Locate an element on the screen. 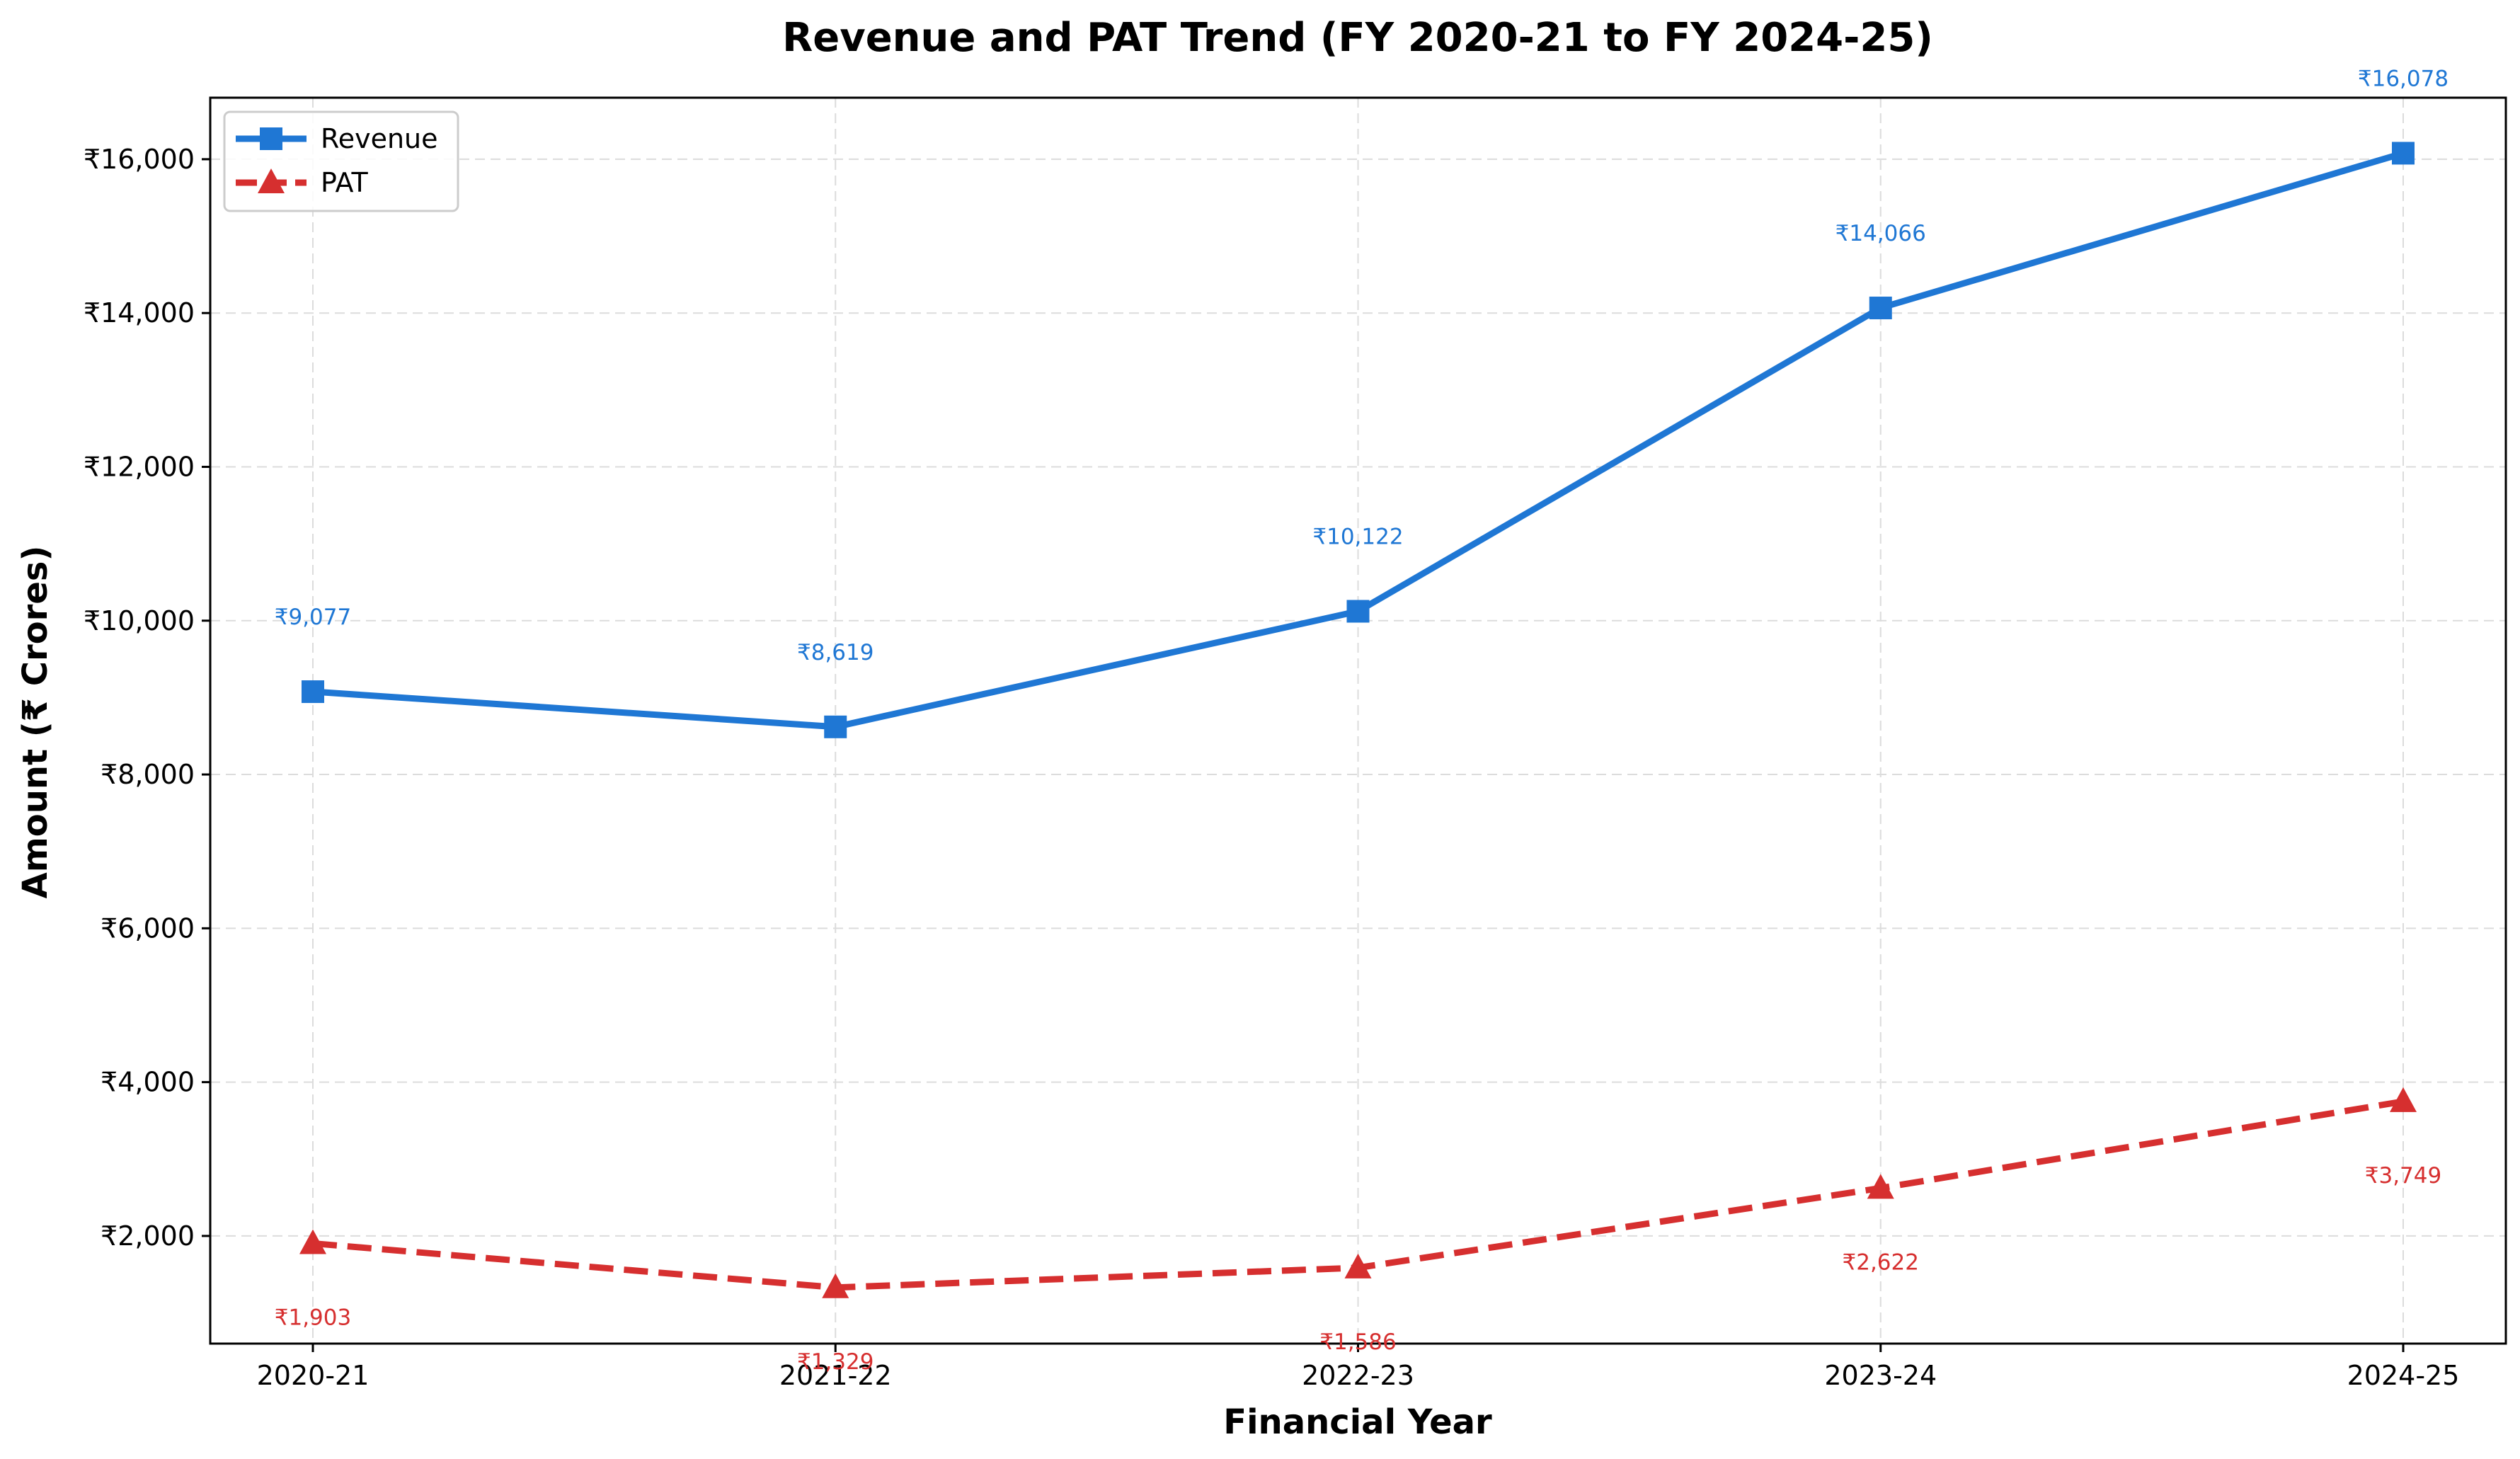  y-axis-label: Amount (₹ Crores) is located at coordinates (35, 722).